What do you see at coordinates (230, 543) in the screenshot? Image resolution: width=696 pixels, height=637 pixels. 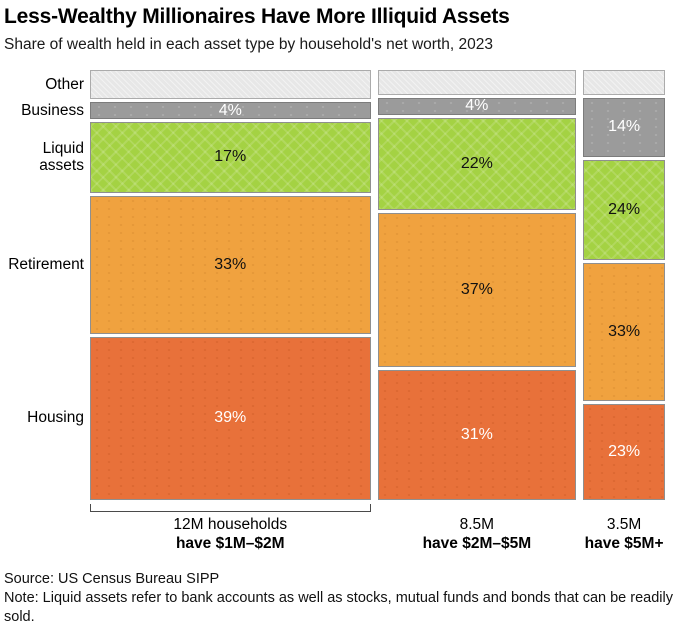 I see `group-range-label: have $1M–$2M` at bounding box center [230, 543].